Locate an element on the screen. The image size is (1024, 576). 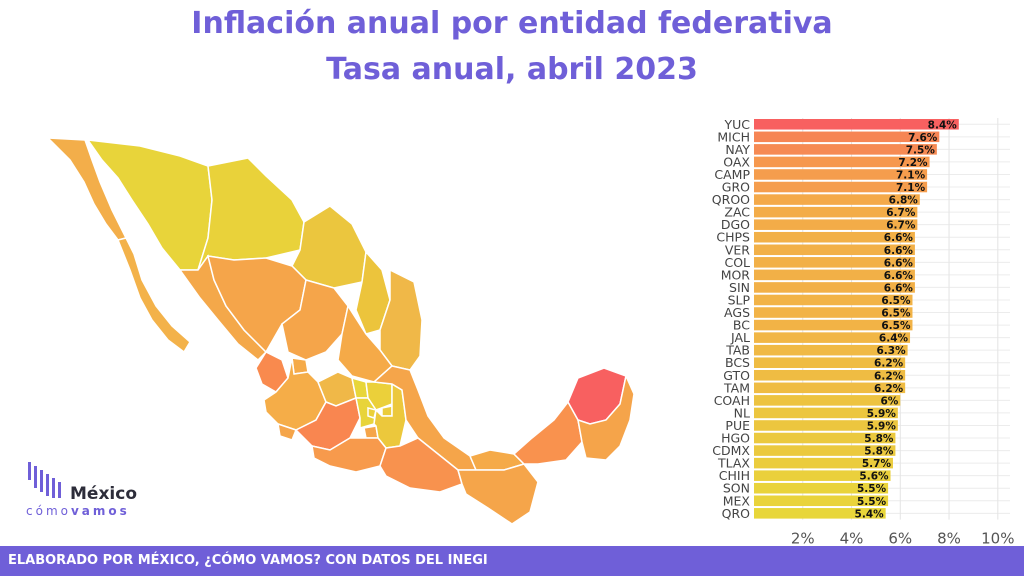
category-label: CDMX is located at coordinates (731, 450).